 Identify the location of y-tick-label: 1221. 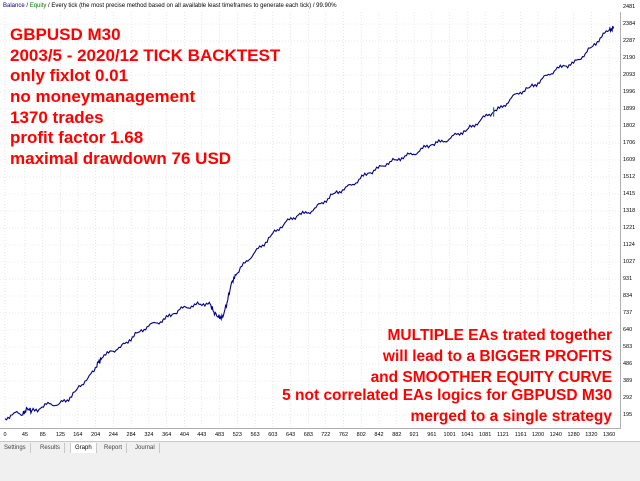
(629, 228).